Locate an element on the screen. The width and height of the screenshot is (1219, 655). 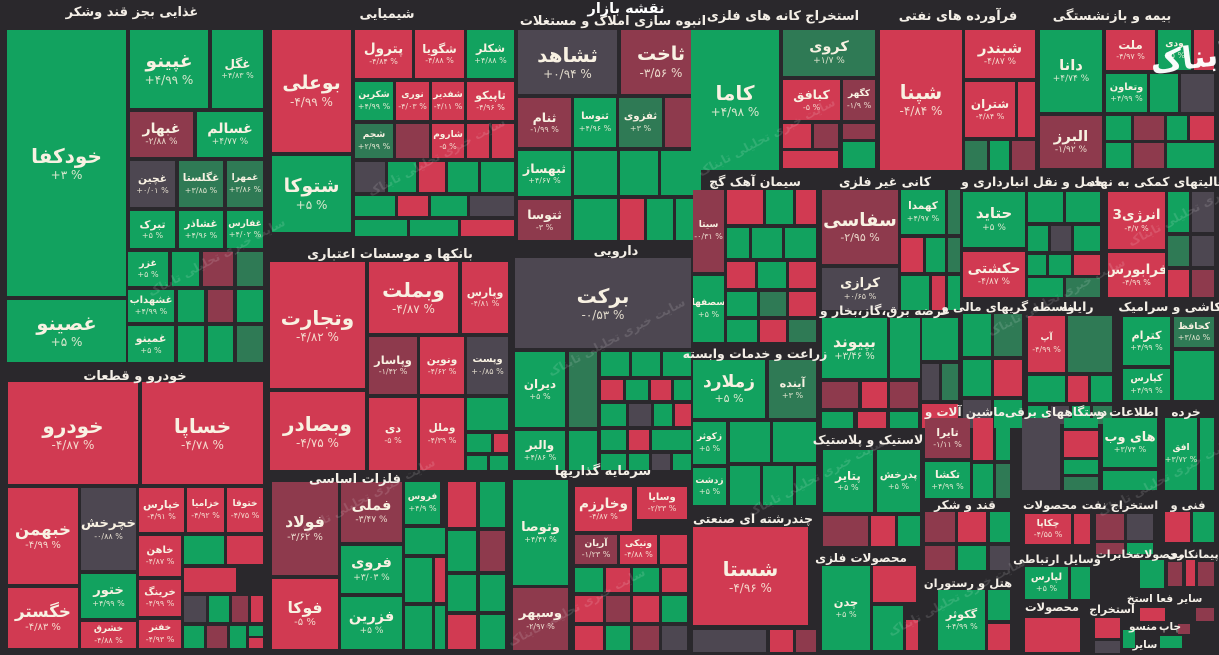
treemap-tile-چکاپا: چکاپا -۴/۵۵ % is located at coordinates (1048, 529).